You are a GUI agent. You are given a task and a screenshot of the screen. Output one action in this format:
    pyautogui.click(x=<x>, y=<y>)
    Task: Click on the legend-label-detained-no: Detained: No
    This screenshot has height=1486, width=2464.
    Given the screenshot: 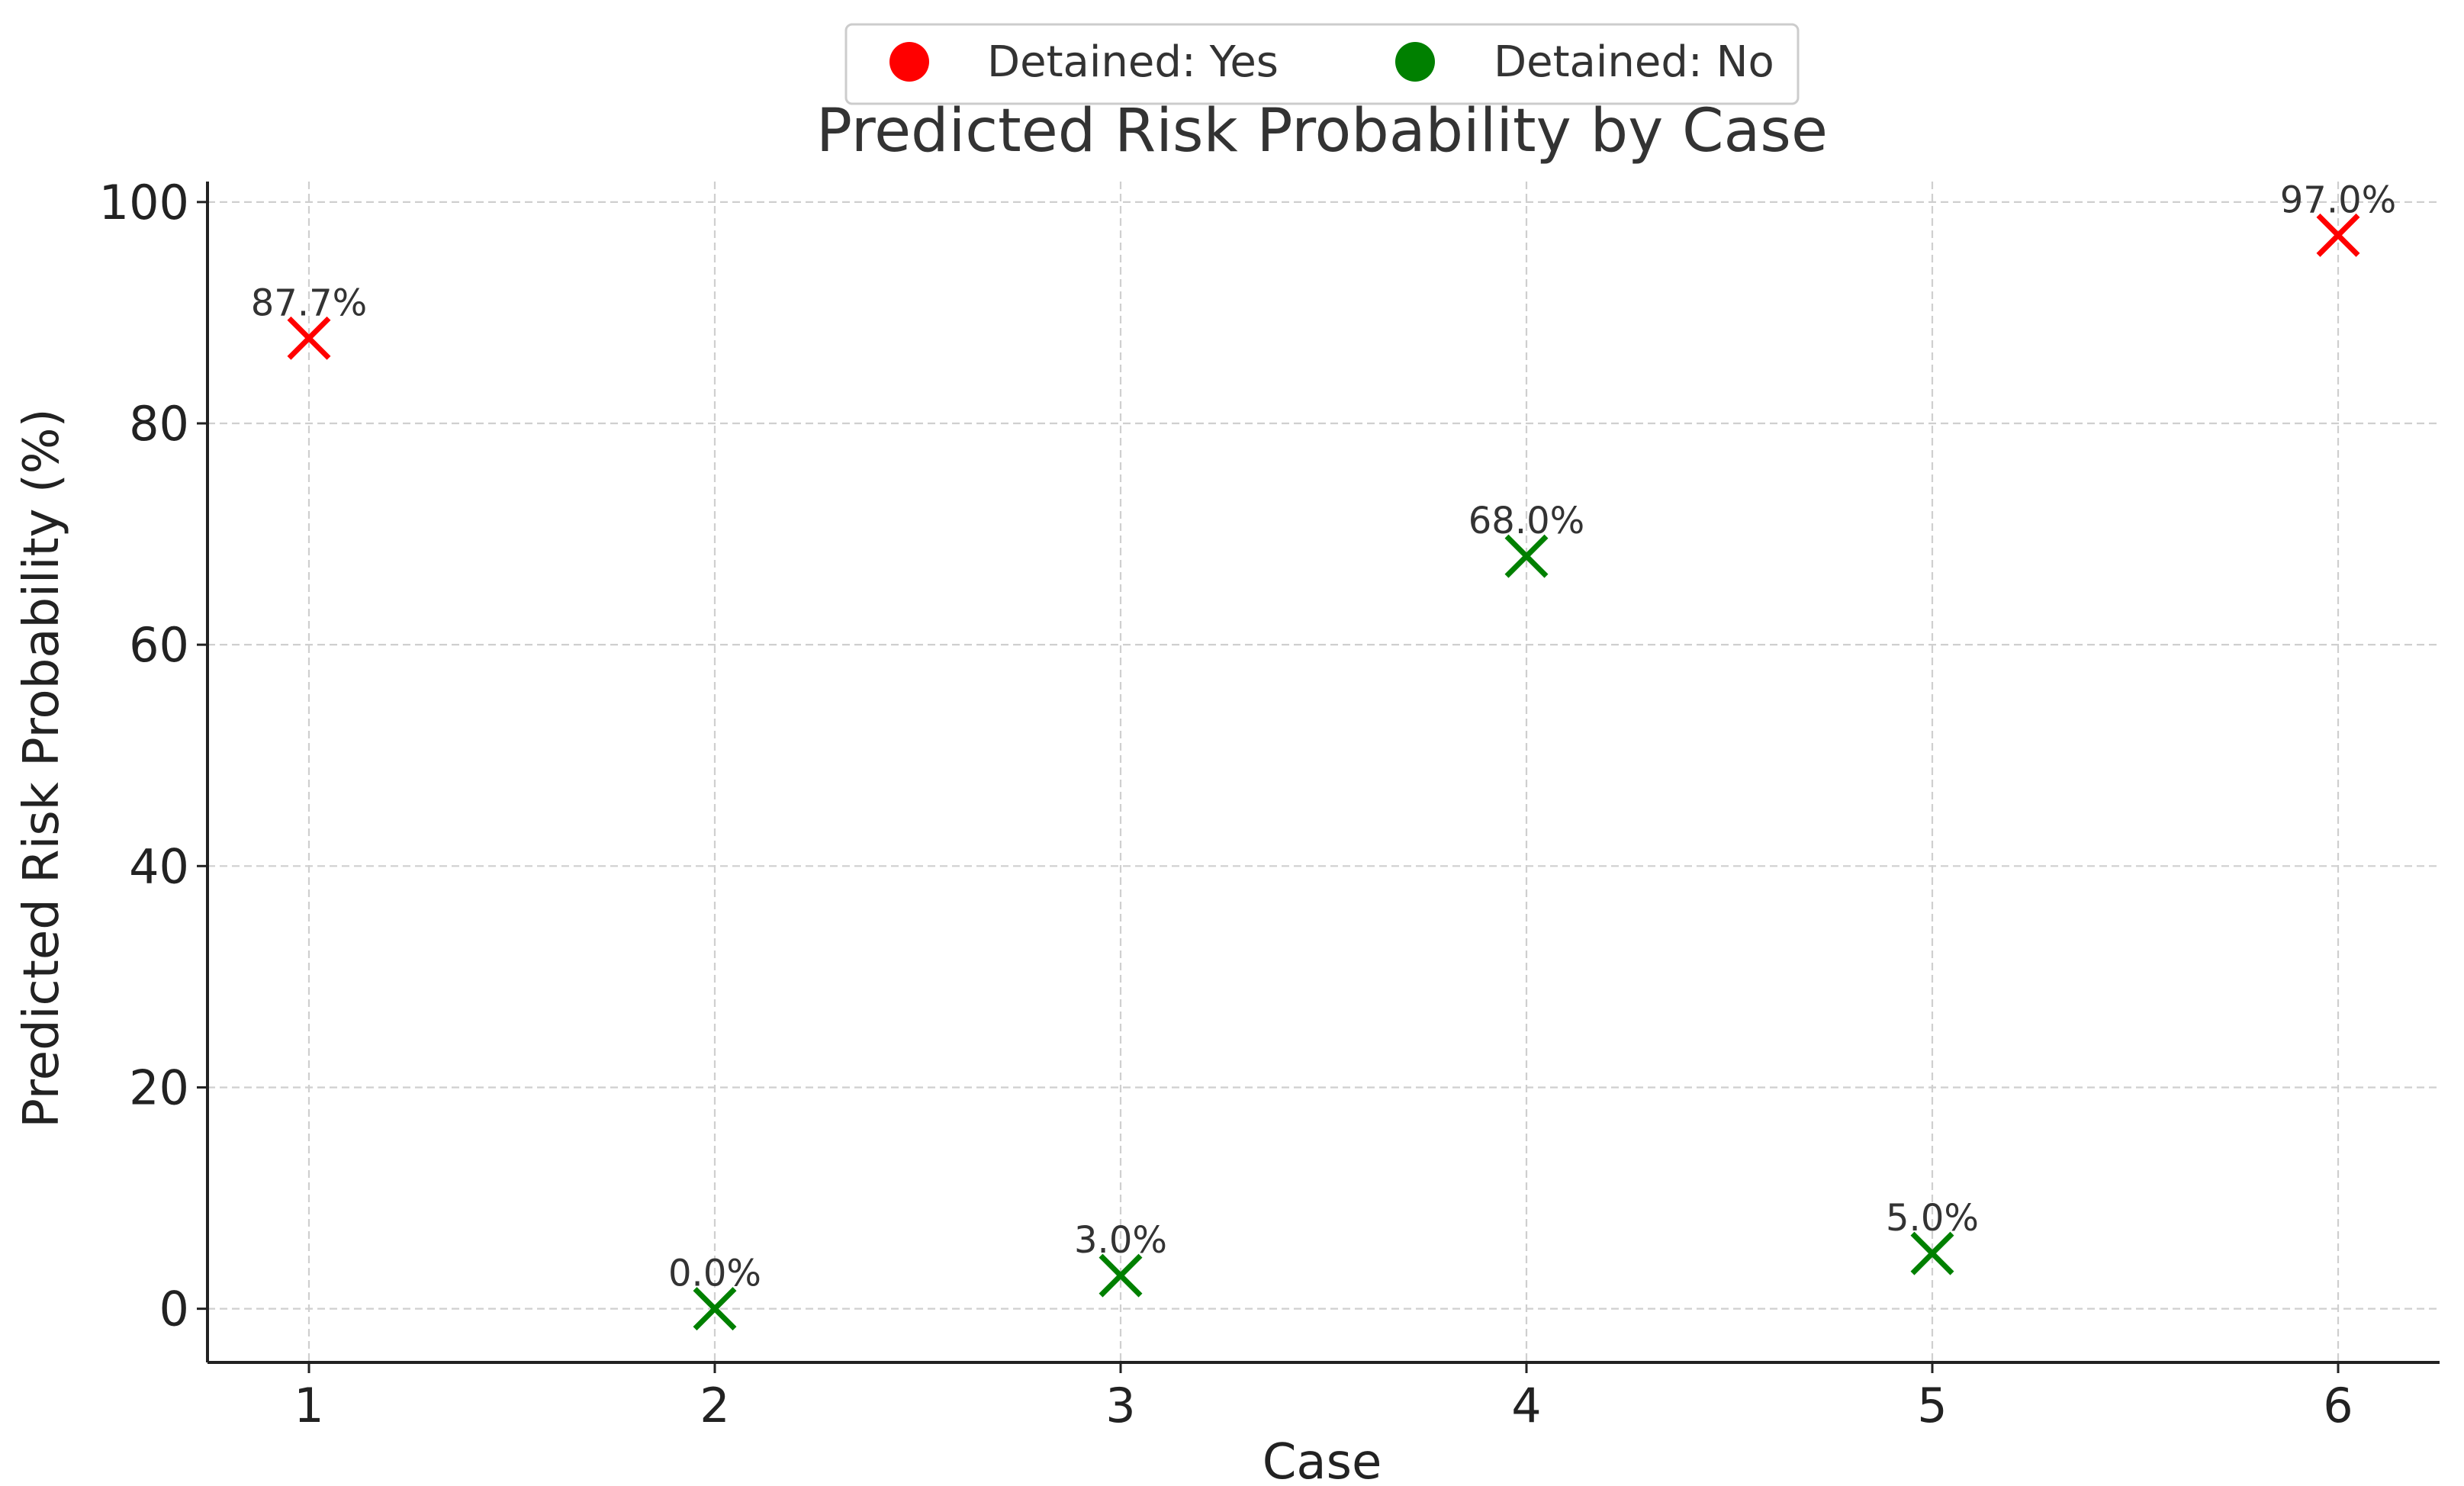 What is the action you would take?
    pyautogui.click(x=1634, y=62)
    